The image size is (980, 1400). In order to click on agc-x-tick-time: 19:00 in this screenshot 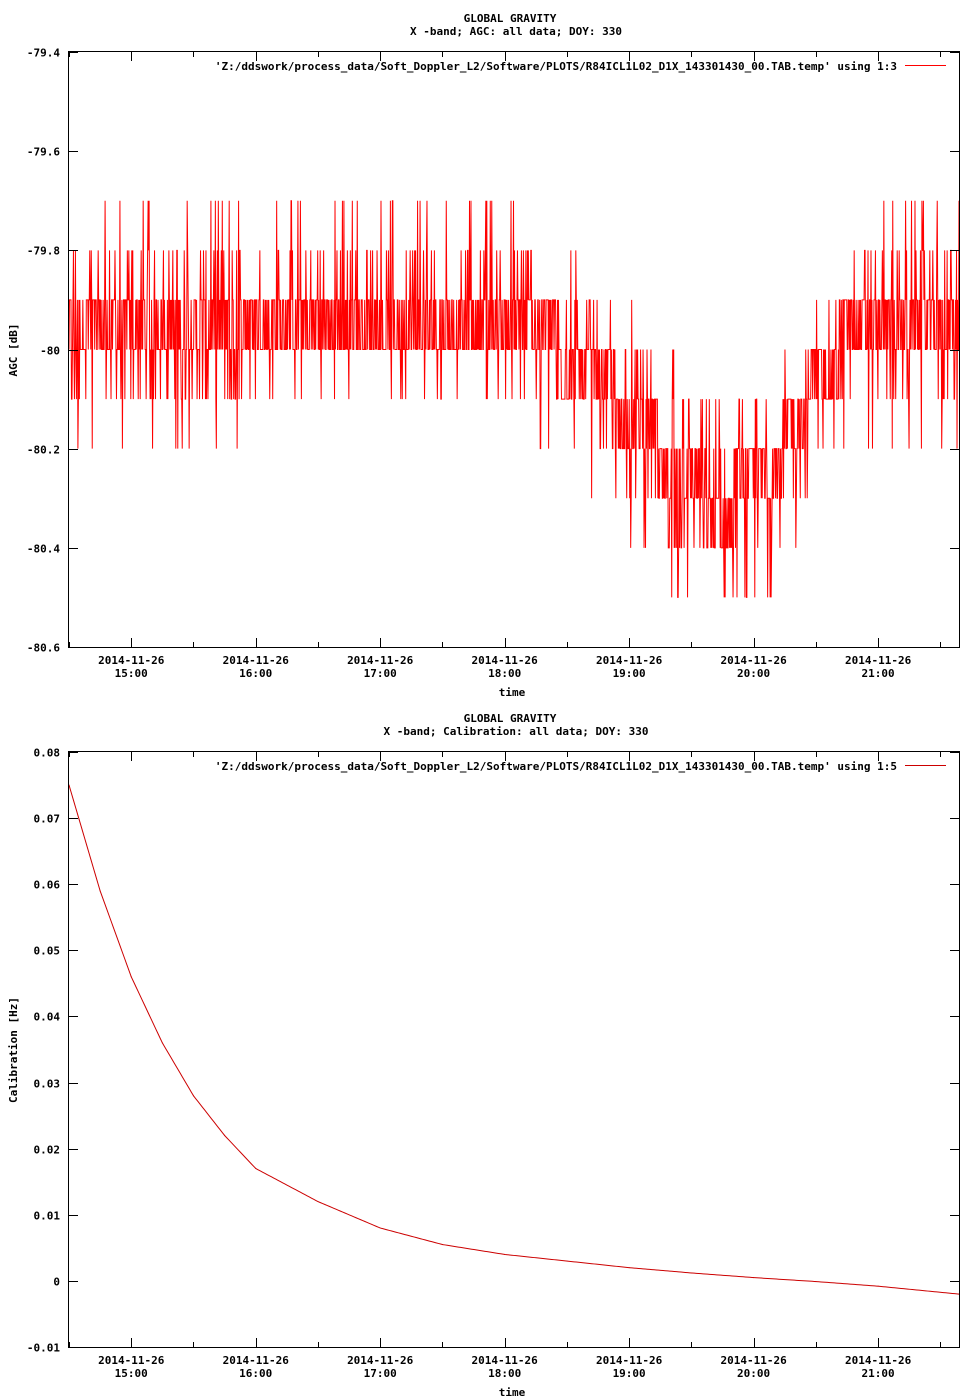, I will do `click(629, 673)`.